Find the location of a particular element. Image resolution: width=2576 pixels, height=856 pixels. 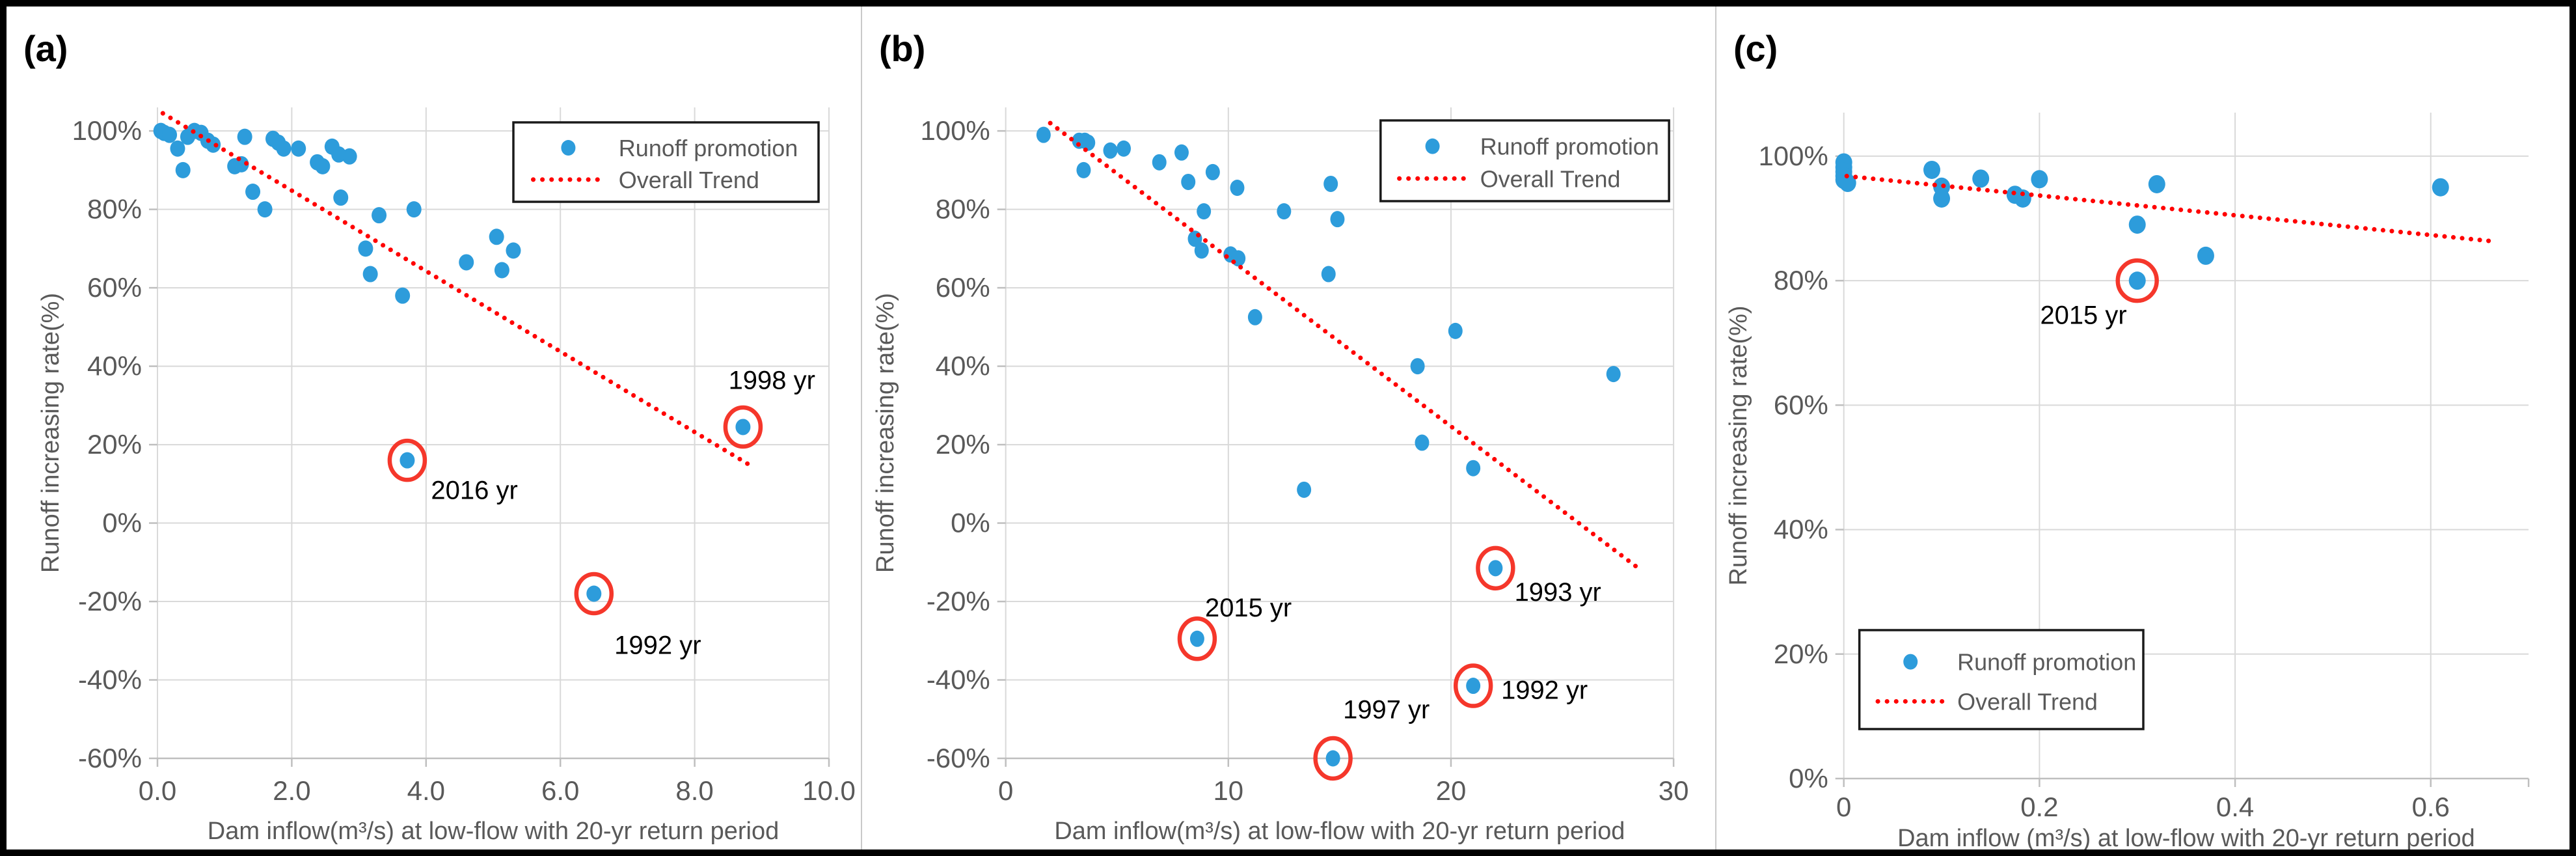

panel-c-letter: (c) is located at coordinates (1756, 48).